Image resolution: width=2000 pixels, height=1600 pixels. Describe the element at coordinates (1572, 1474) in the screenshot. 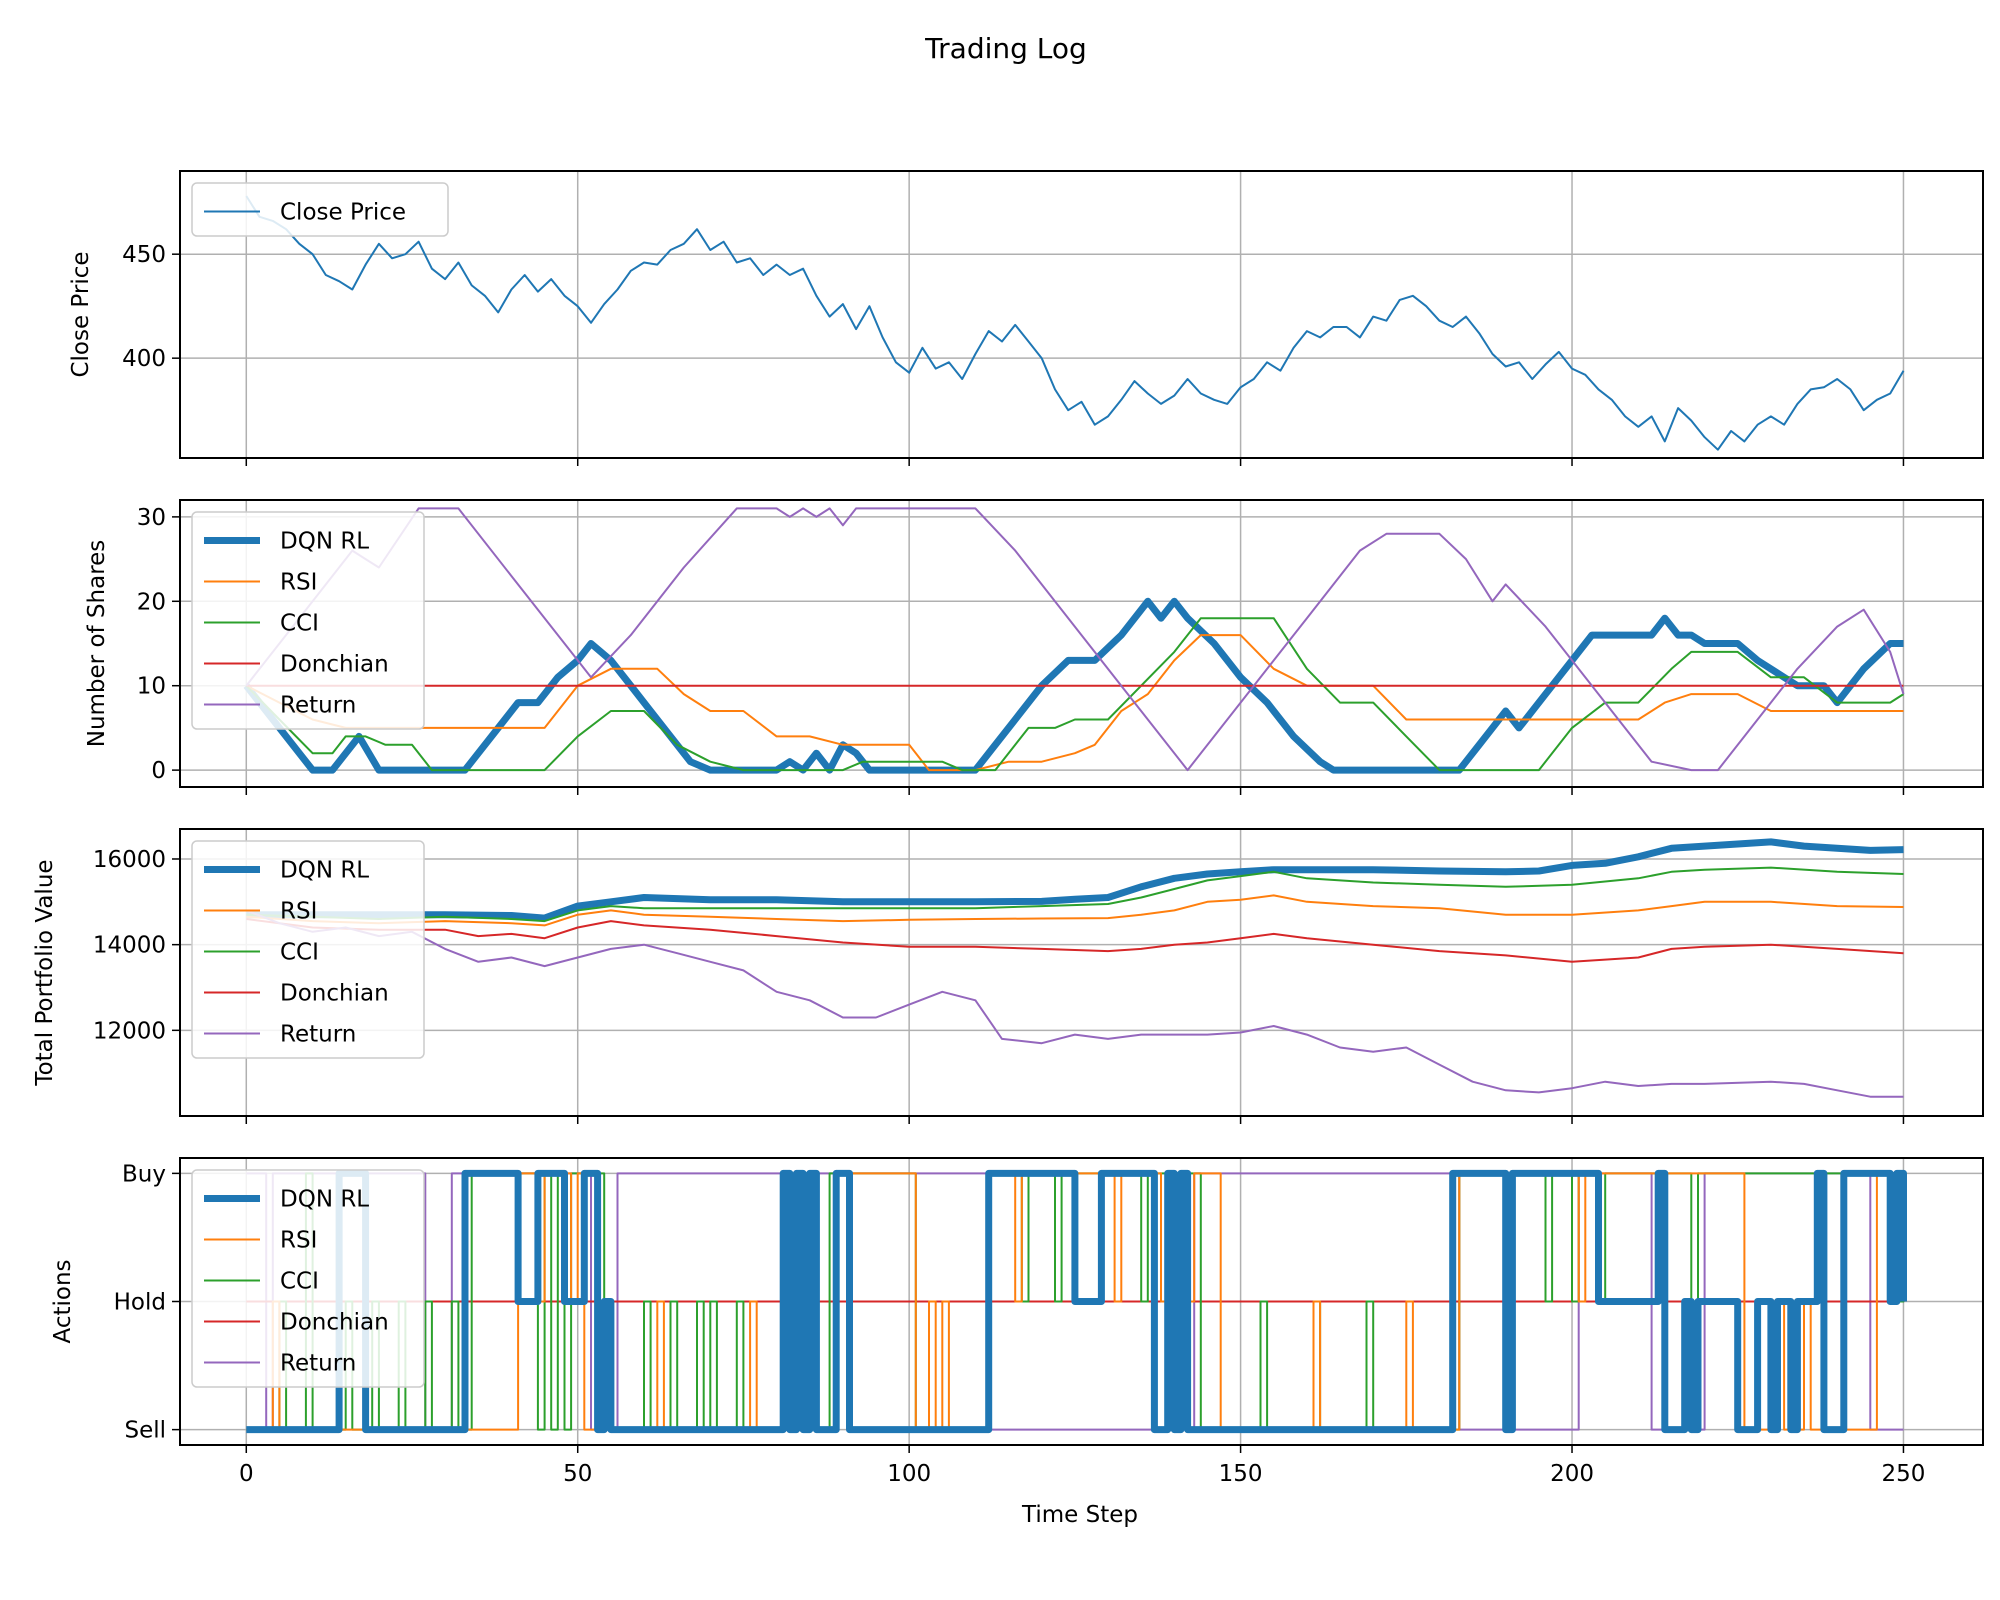

I see `x-tick-label: 200` at that location.